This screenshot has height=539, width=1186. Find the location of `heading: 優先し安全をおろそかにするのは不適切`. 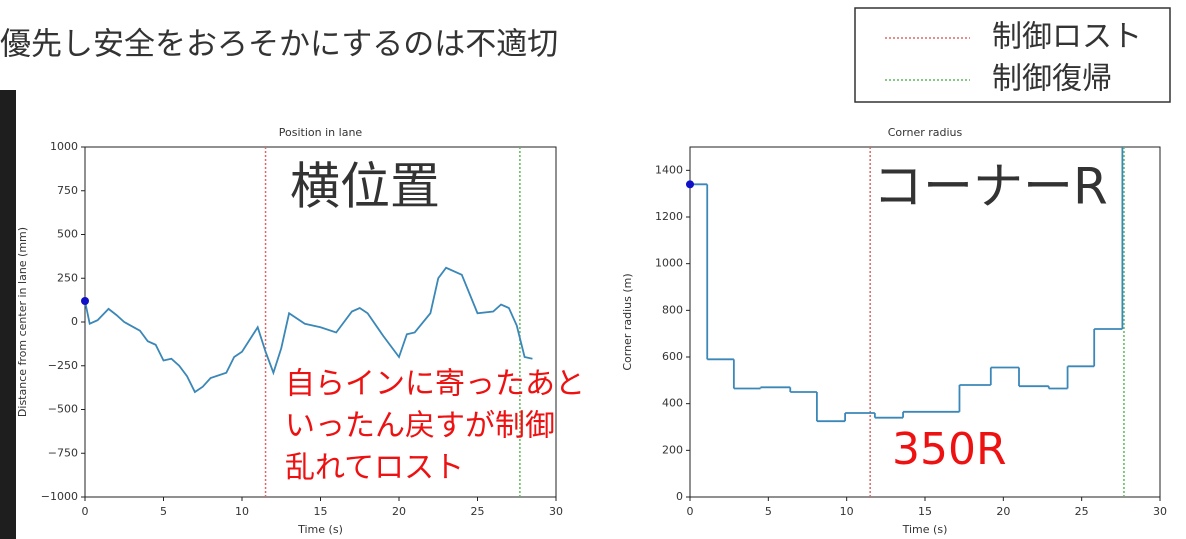

heading: 優先し安全をおろそかにするのは不適切 is located at coordinates (279, 45).